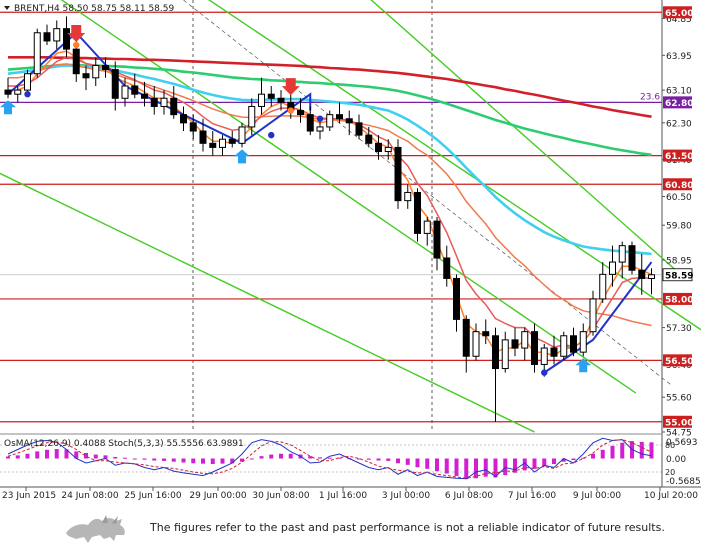 The height and width of the screenshot is (552, 701). I want to click on chevron-down-icon, so click(7, 8).